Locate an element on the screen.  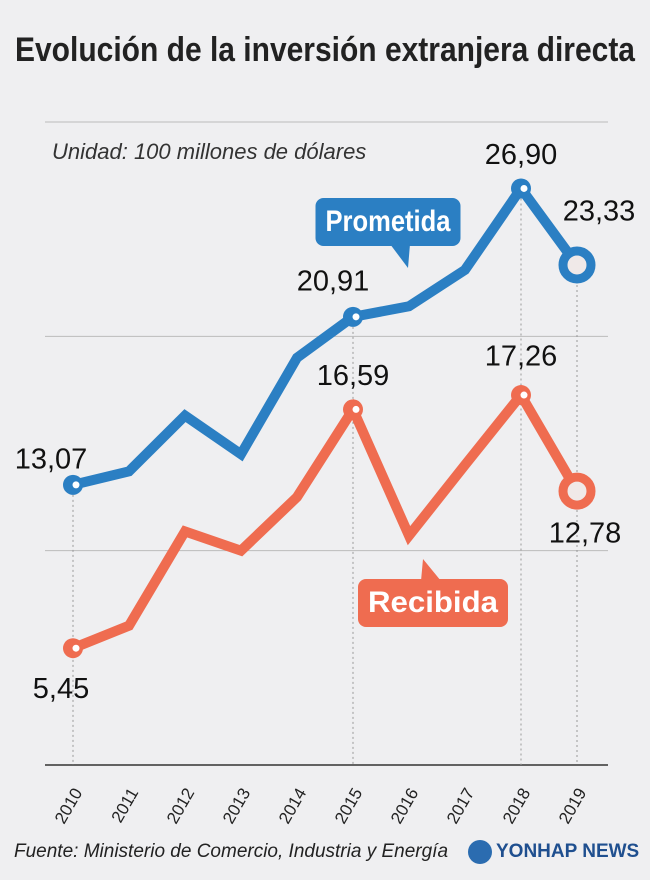
value-label: 16,59 is located at coordinates (353, 376).